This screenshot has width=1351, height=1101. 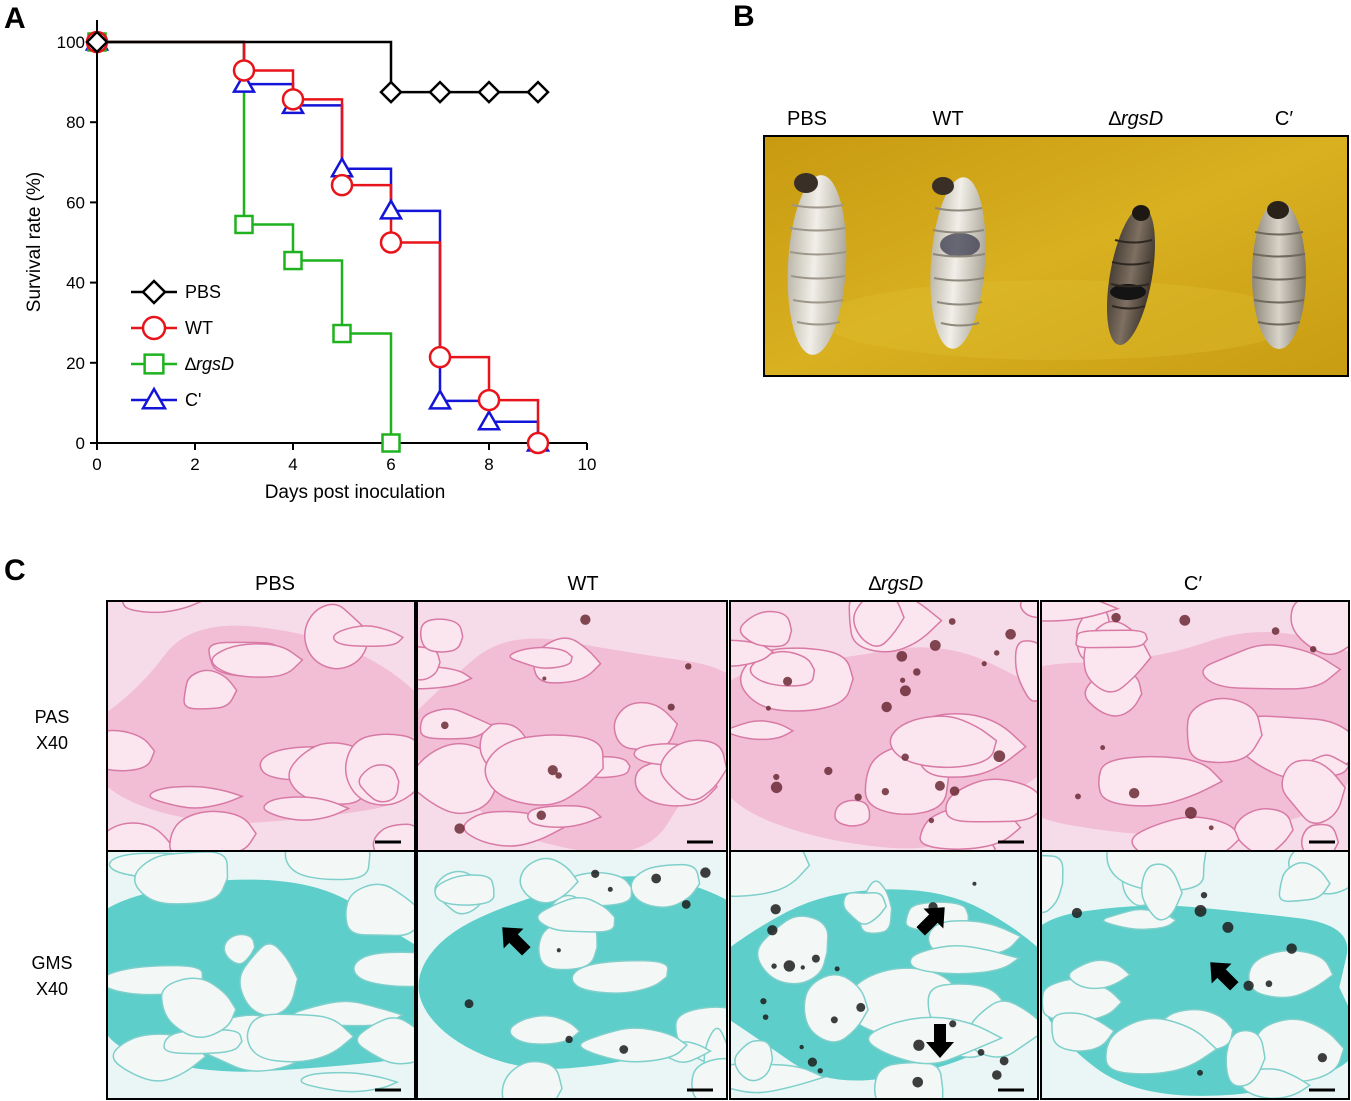 What do you see at coordinates (193, 400) in the screenshot?
I see `legend-label: C'` at bounding box center [193, 400].